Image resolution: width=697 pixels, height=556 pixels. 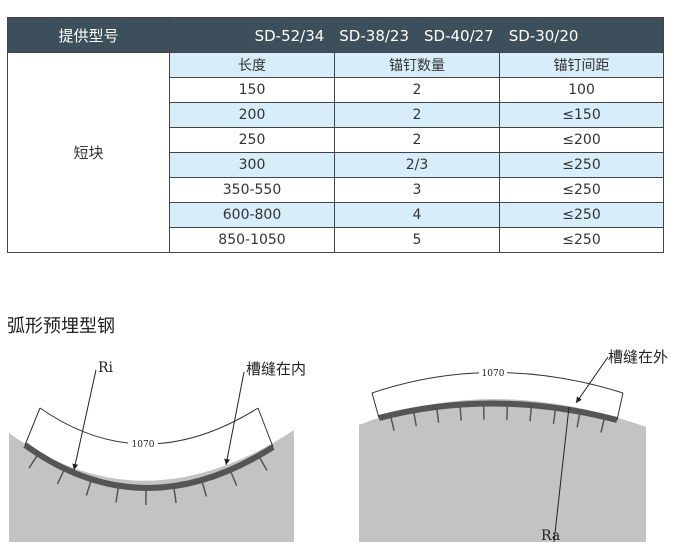 I want to click on length-cell: 850-1050, so click(x=252, y=240).